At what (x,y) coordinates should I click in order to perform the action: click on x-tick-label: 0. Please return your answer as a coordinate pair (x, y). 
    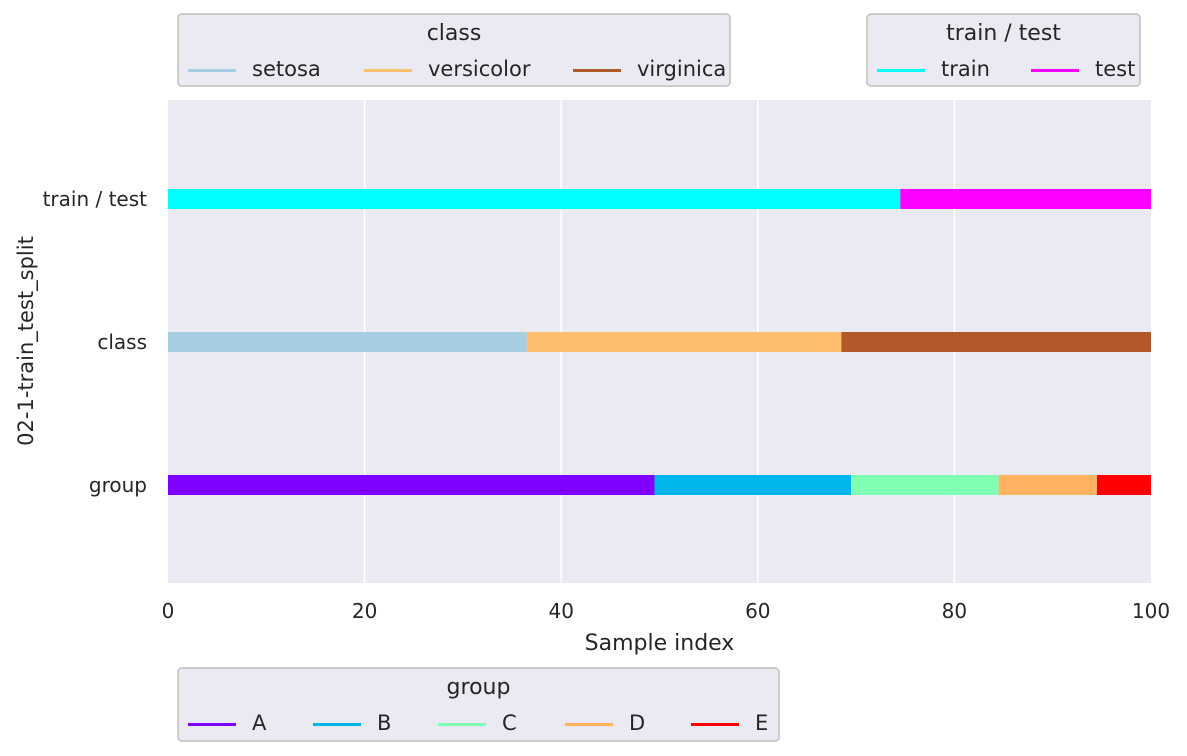
    Looking at the image, I should click on (168, 611).